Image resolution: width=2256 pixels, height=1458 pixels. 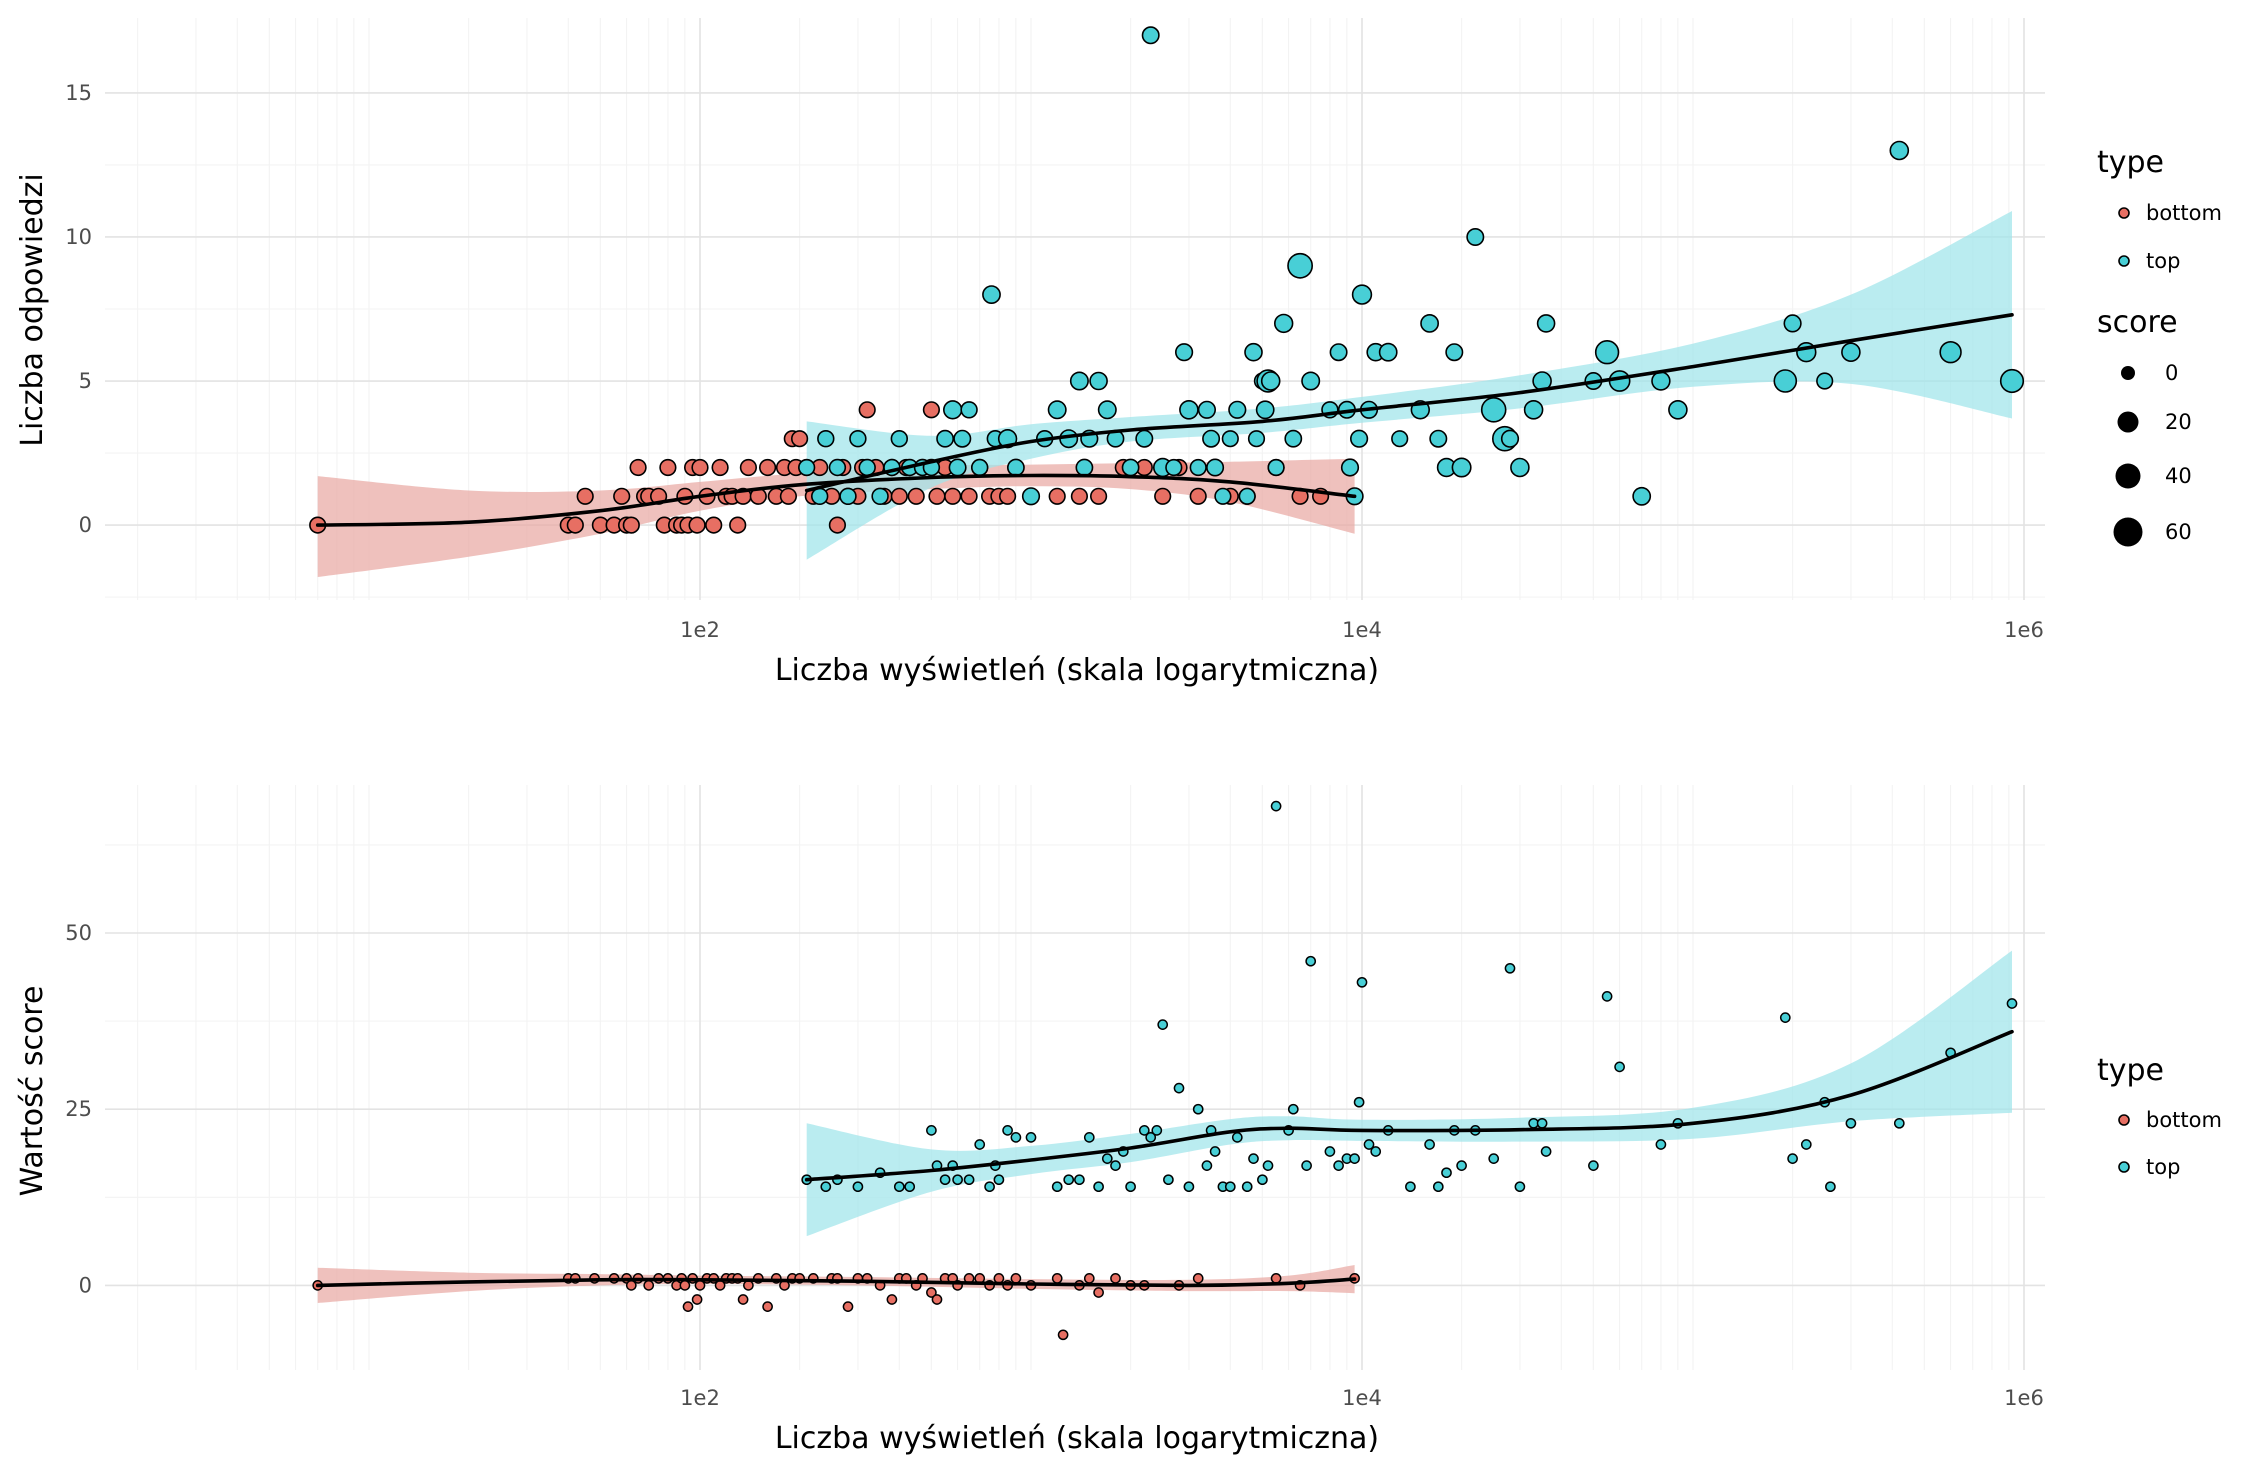 I want to click on legend-title-type: type, so click(x=2130, y=1070).